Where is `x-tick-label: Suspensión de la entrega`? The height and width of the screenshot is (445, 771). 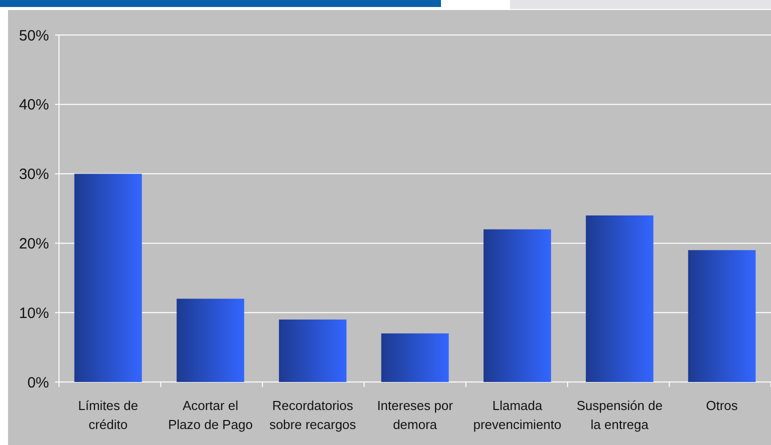
x-tick-label: Suspensión de la entrega is located at coordinates (619, 415).